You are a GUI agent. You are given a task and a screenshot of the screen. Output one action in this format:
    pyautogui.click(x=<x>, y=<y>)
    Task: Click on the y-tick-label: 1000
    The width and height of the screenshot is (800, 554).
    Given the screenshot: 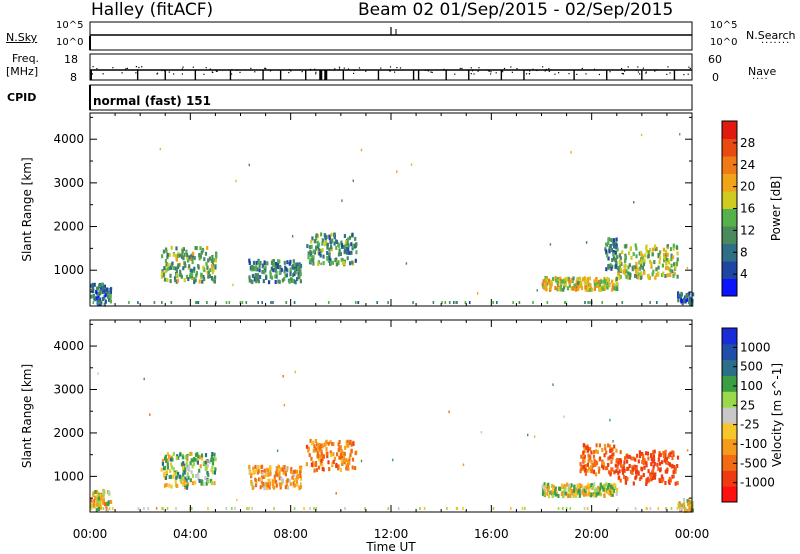 What is the action you would take?
    pyautogui.click(x=68, y=270)
    